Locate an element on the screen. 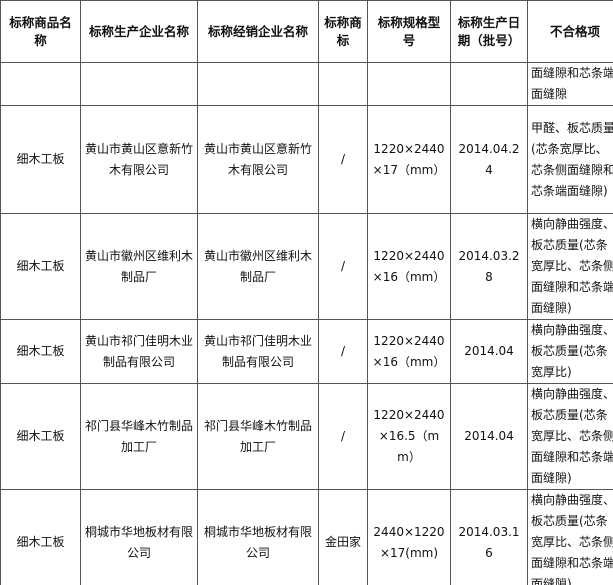 The image size is (613, 585). spec-cell is located at coordinates (409, 84).